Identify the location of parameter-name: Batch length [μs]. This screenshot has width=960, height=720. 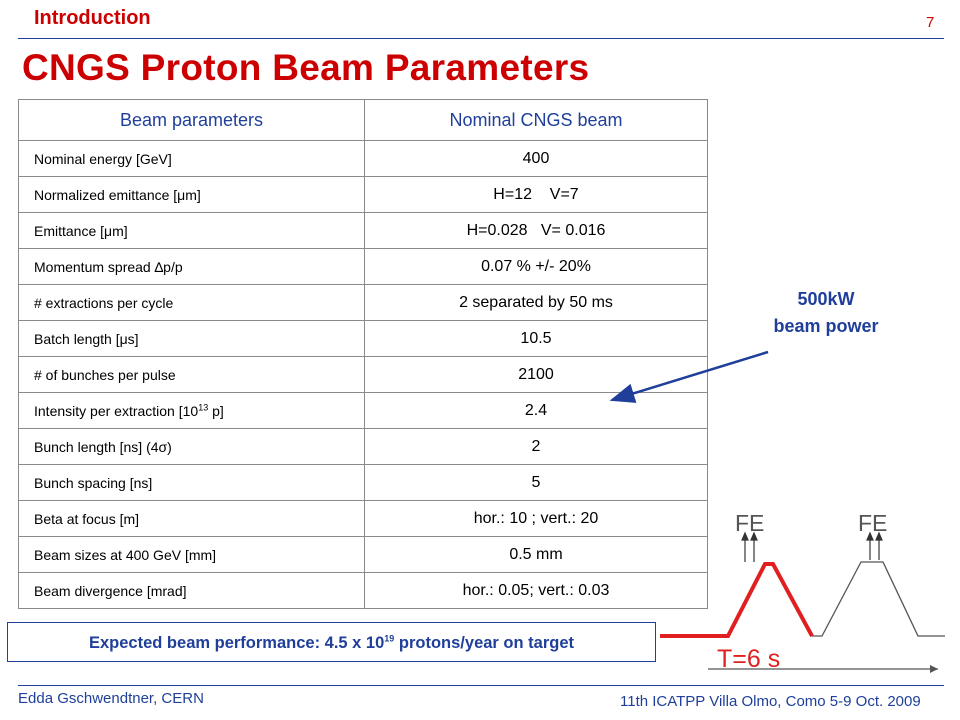
(191, 338).